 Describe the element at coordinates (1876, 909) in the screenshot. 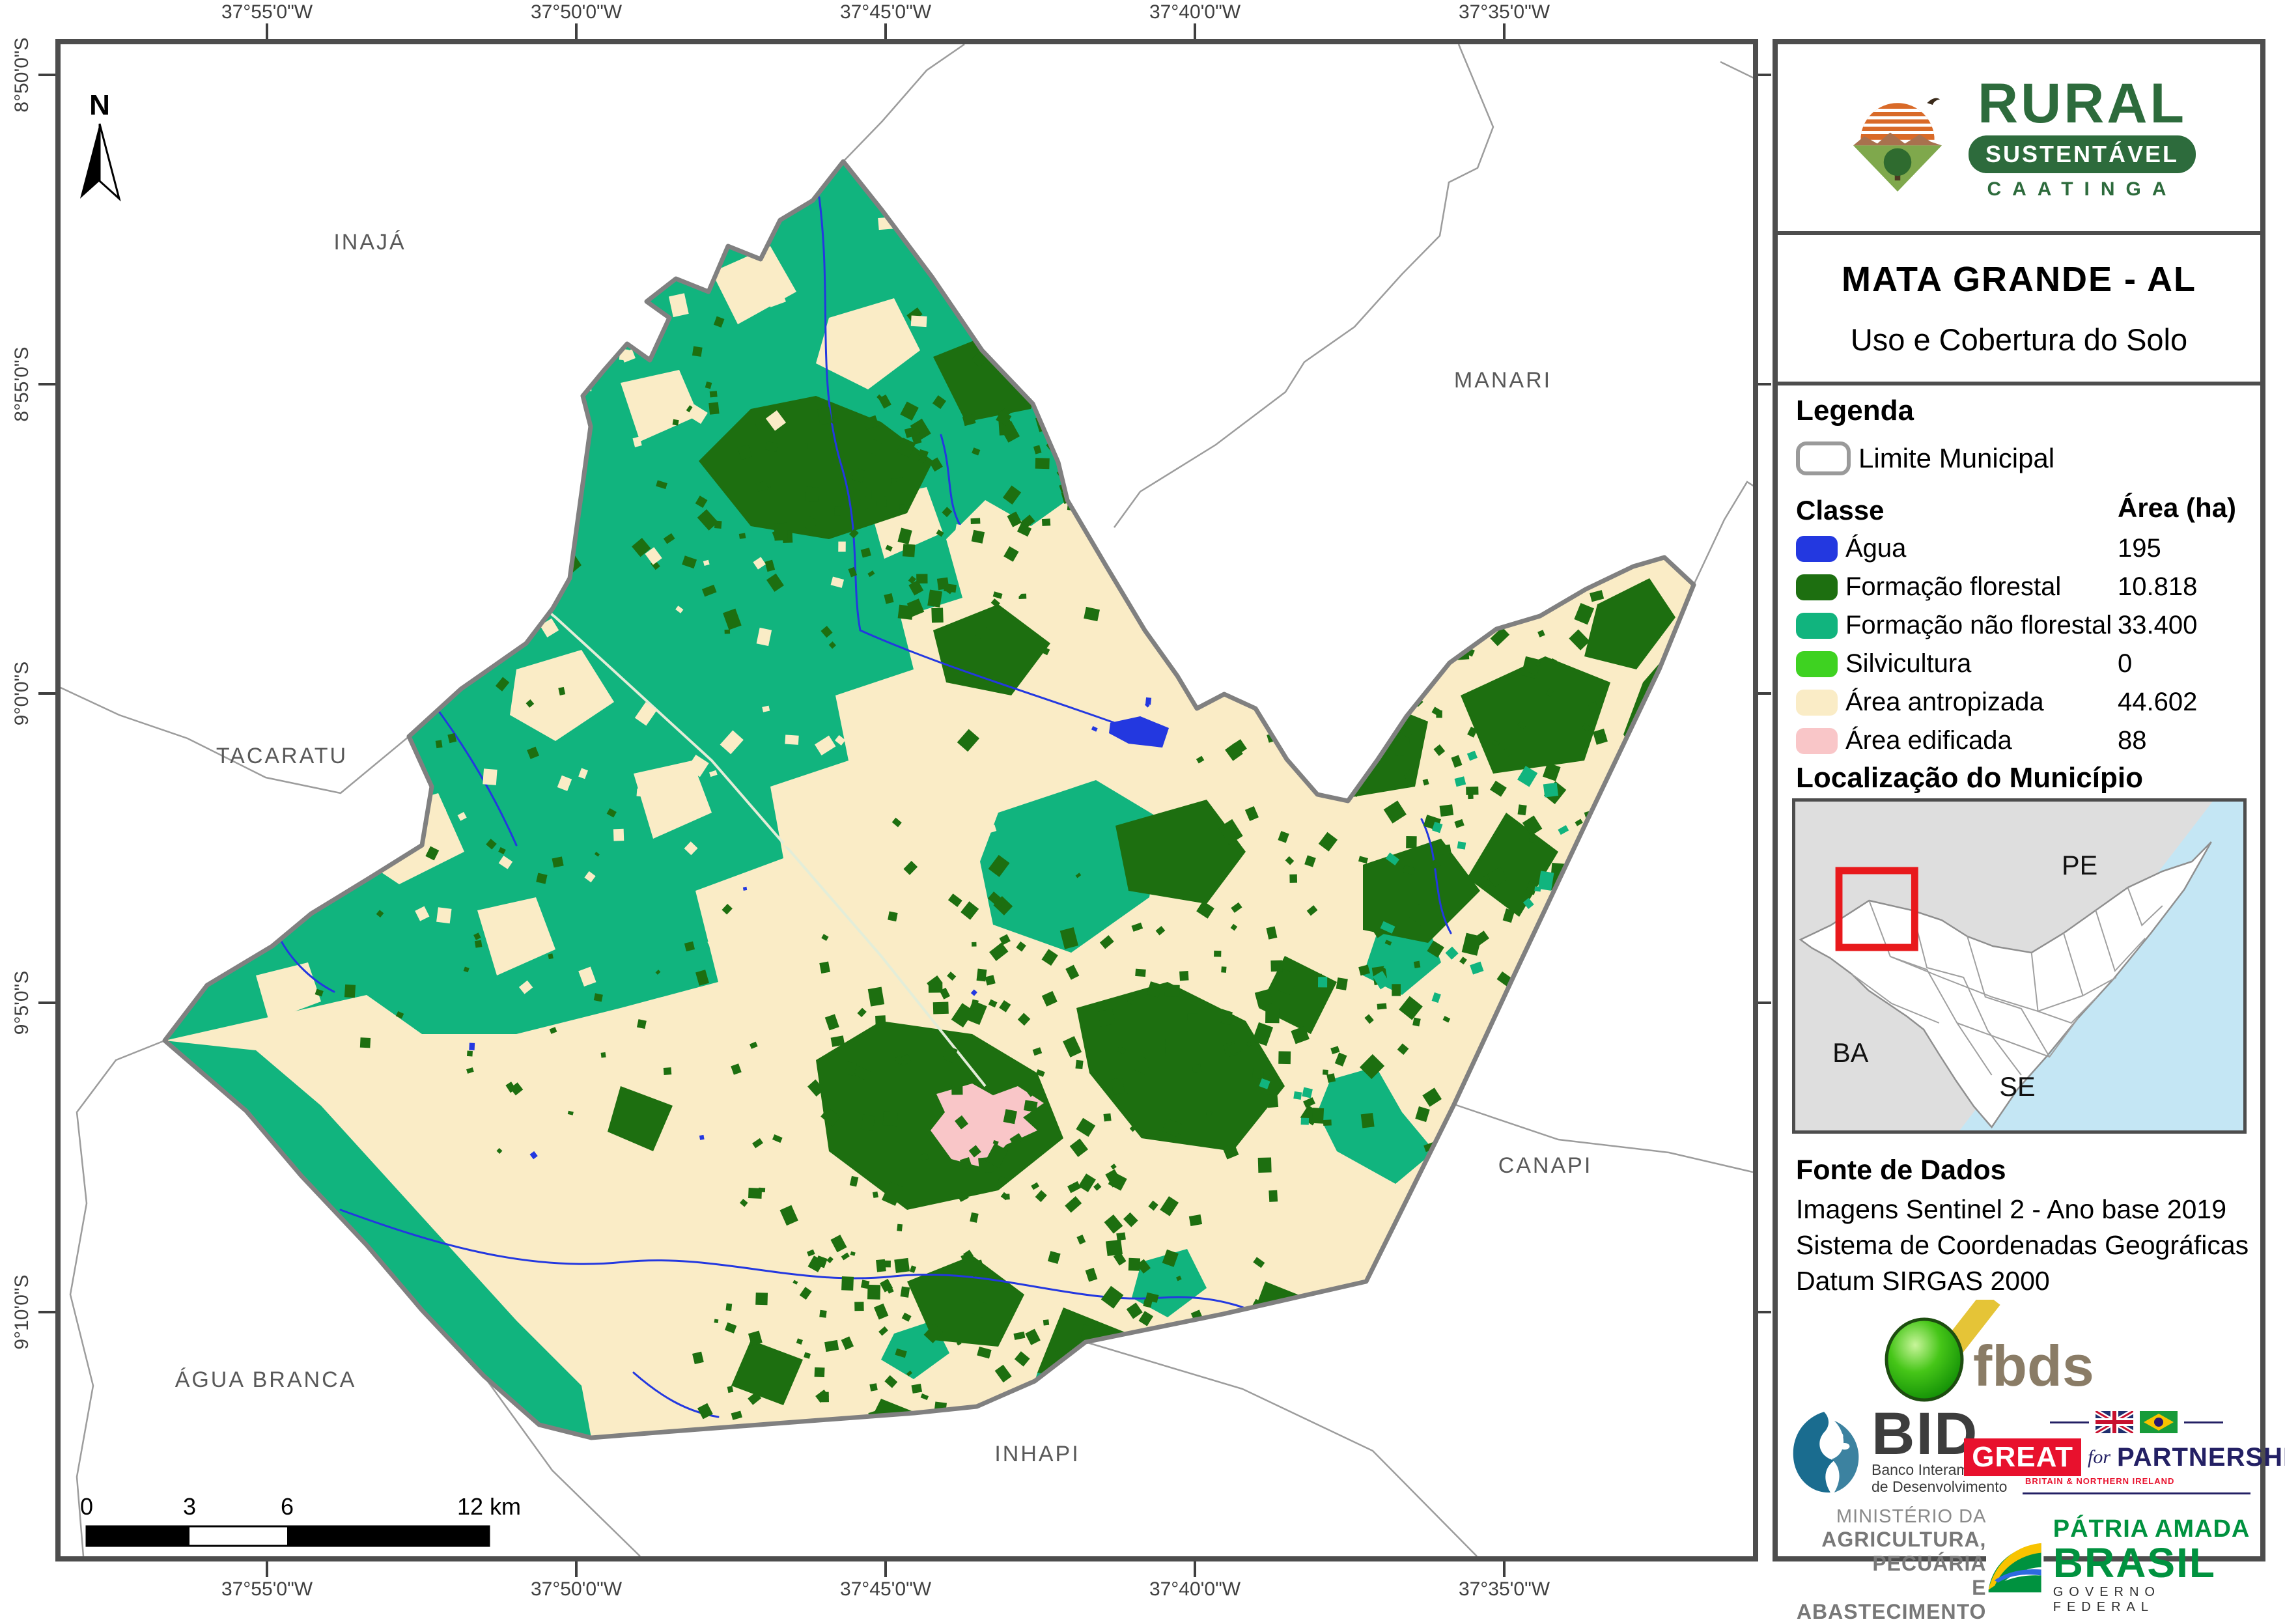

I see `municipality-highlight-box` at that location.